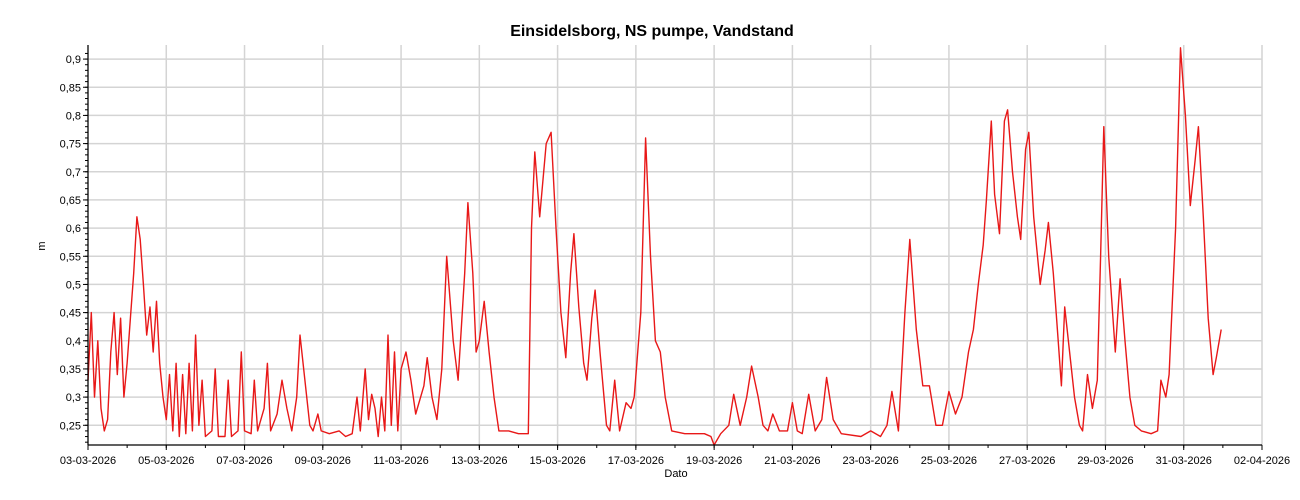  What do you see at coordinates (70, 257) in the screenshot?
I see `y-tick-label: 0,55` at bounding box center [70, 257].